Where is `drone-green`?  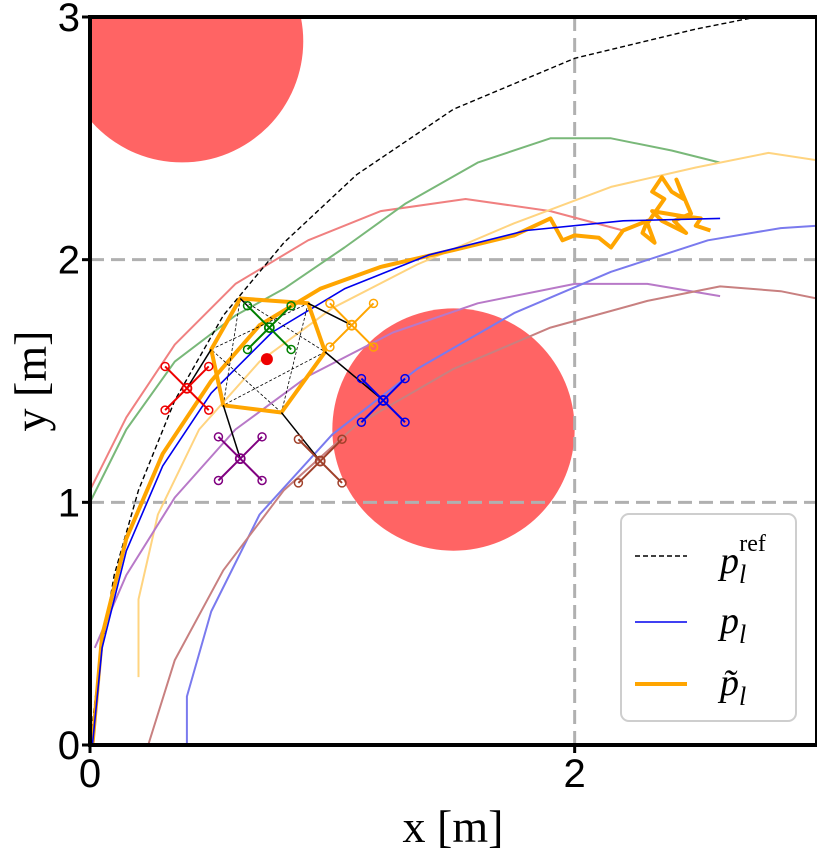 drone-green is located at coordinates (269, 328).